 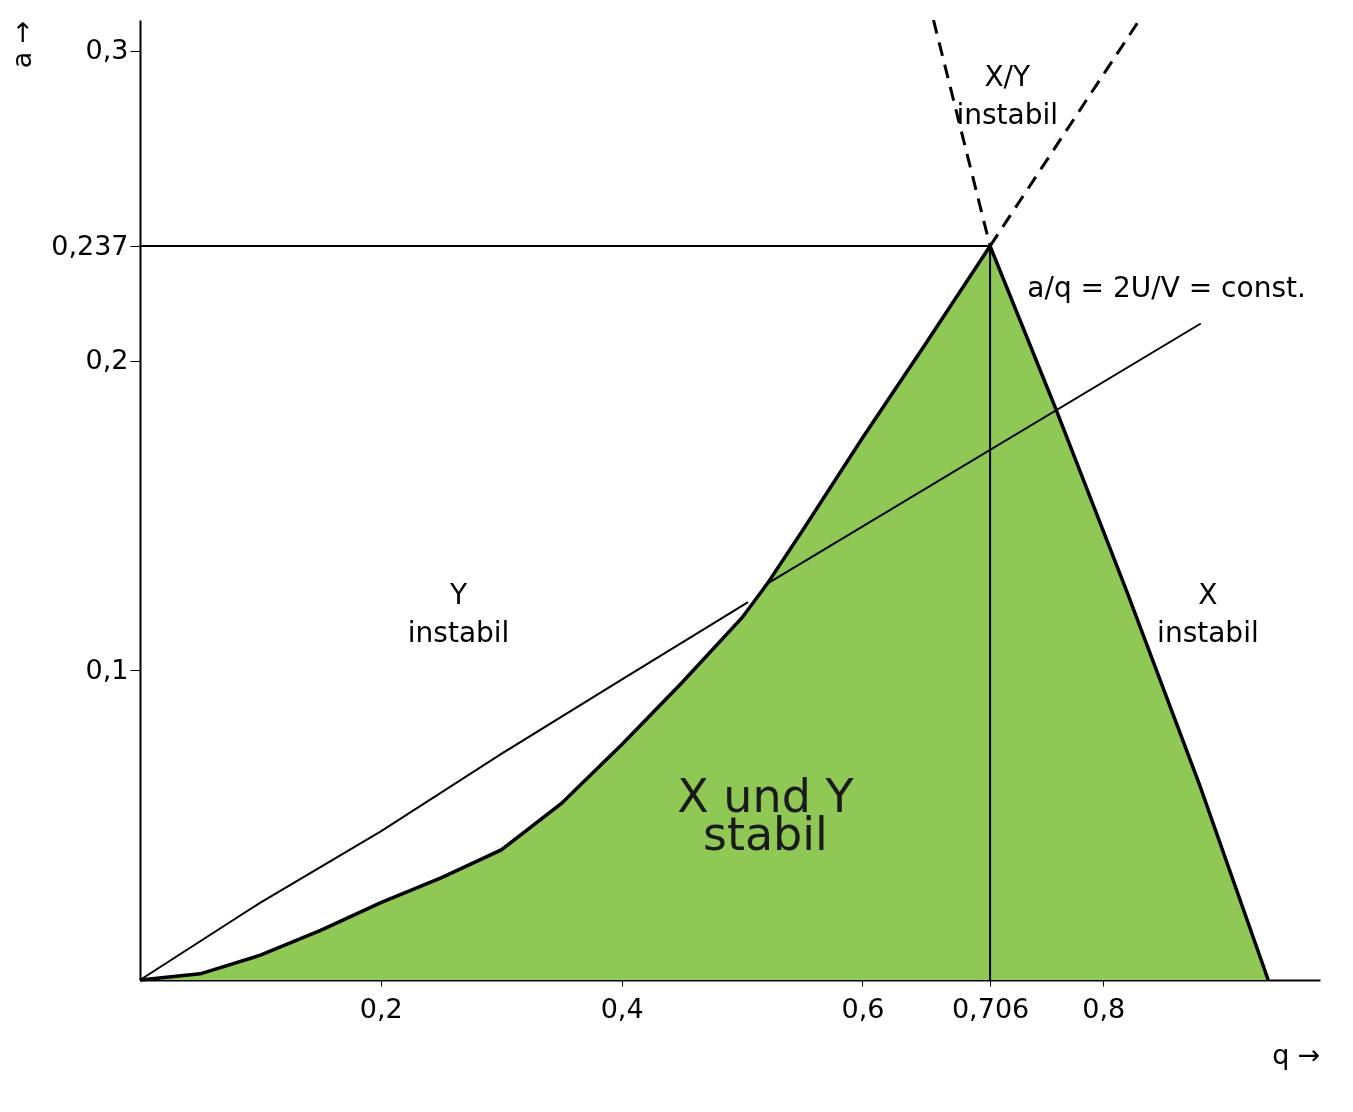 What do you see at coordinates (107, 669) in the screenshot?
I see `y-tick-label: 0,1` at bounding box center [107, 669].